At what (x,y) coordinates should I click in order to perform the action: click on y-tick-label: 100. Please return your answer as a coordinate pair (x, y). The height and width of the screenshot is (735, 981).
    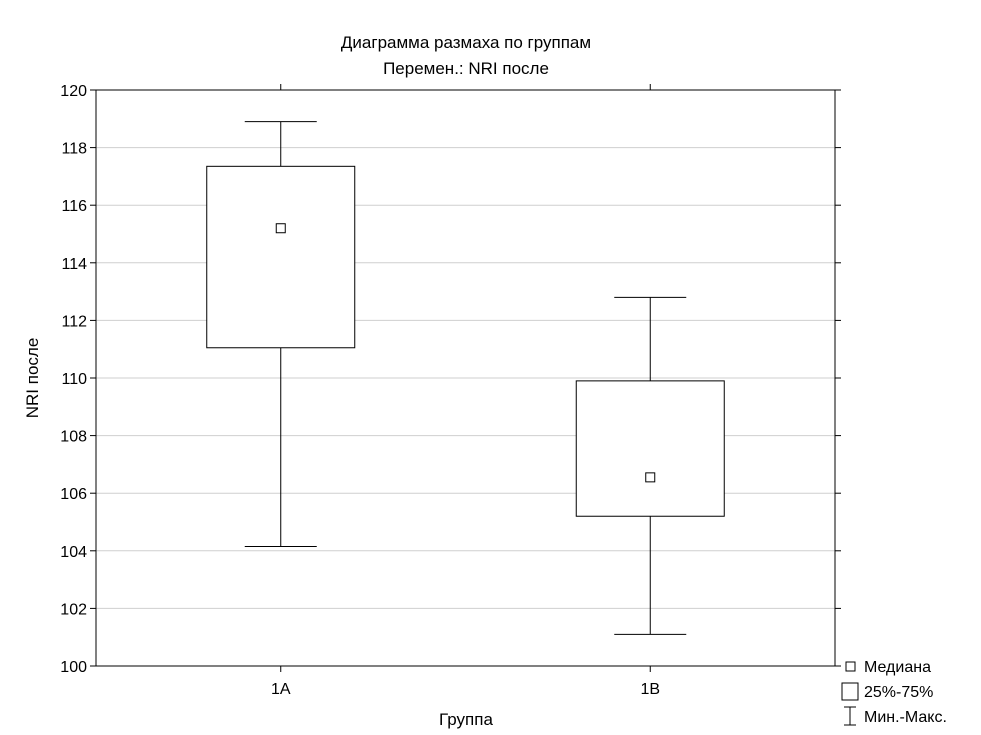
    Looking at the image, I should click on (73, 667).